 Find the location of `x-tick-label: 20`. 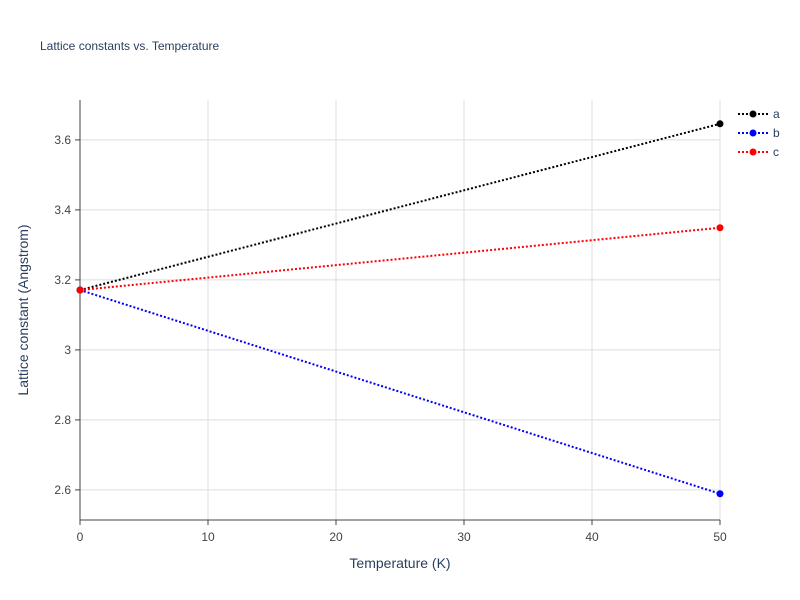

x-tick-label: 20 is located at coordinates (336, 537).